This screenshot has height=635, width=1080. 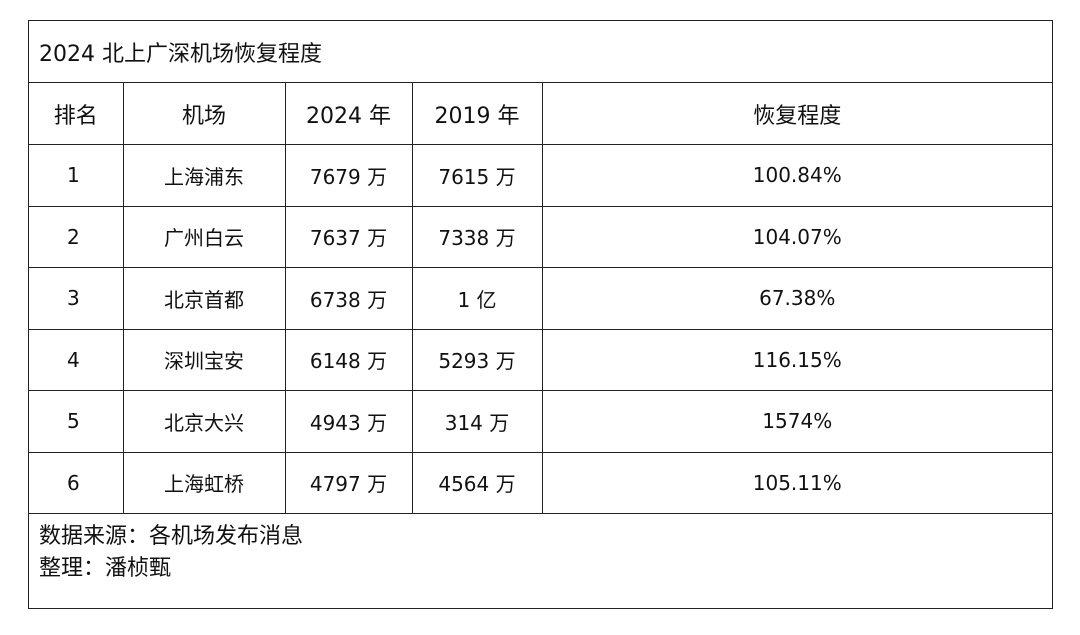 What do you see at coordinates (76, 421) in the screenshot?
I see `cell-rank: 5` at bounding box center [76, 421].